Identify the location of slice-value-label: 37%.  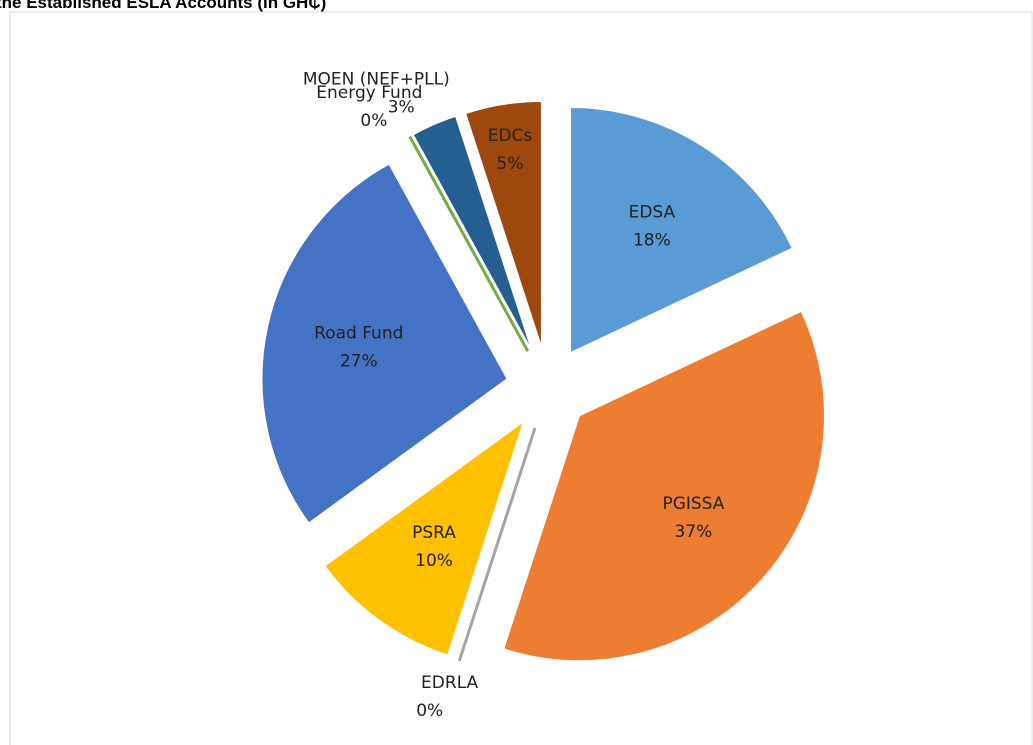
(694, 532).